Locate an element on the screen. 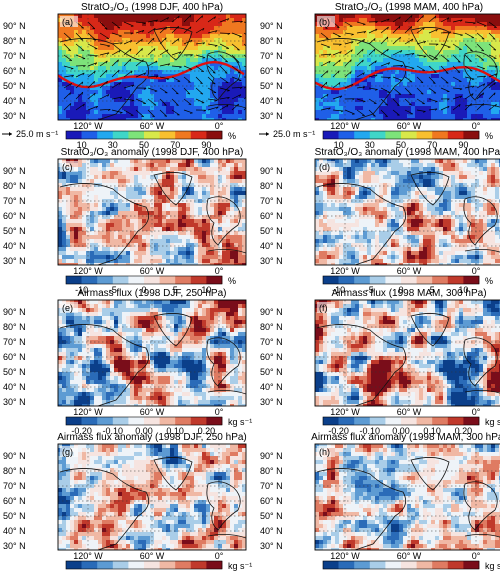  coastline-europe is located at coordinates (480, 506).